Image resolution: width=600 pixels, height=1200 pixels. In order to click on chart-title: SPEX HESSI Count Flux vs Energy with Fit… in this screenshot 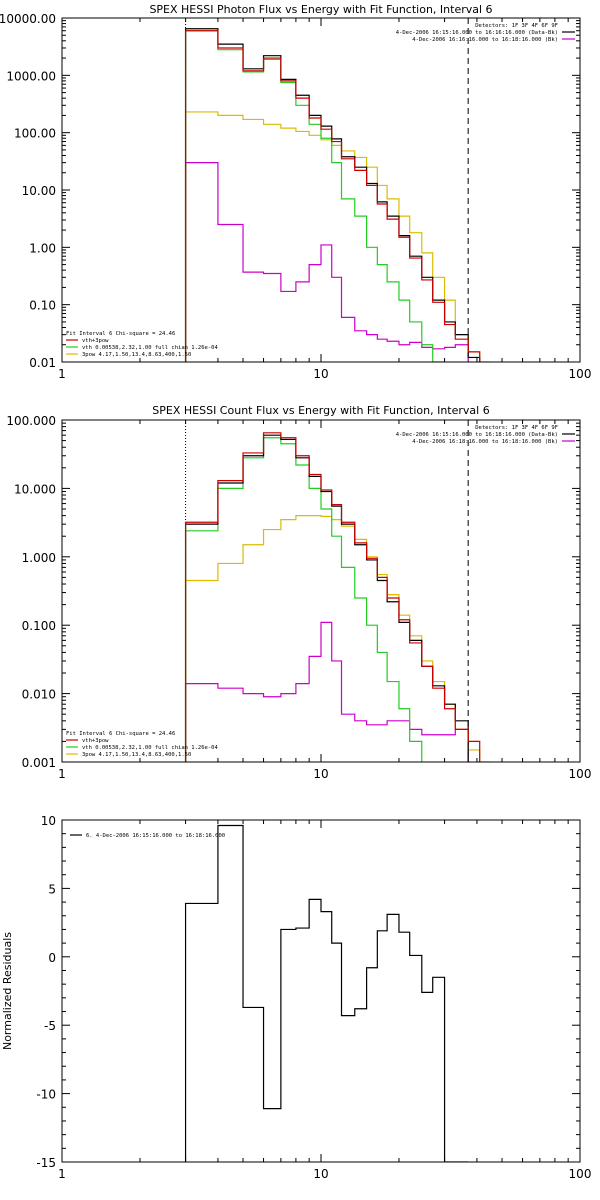, I will do `click(320, 410)`.